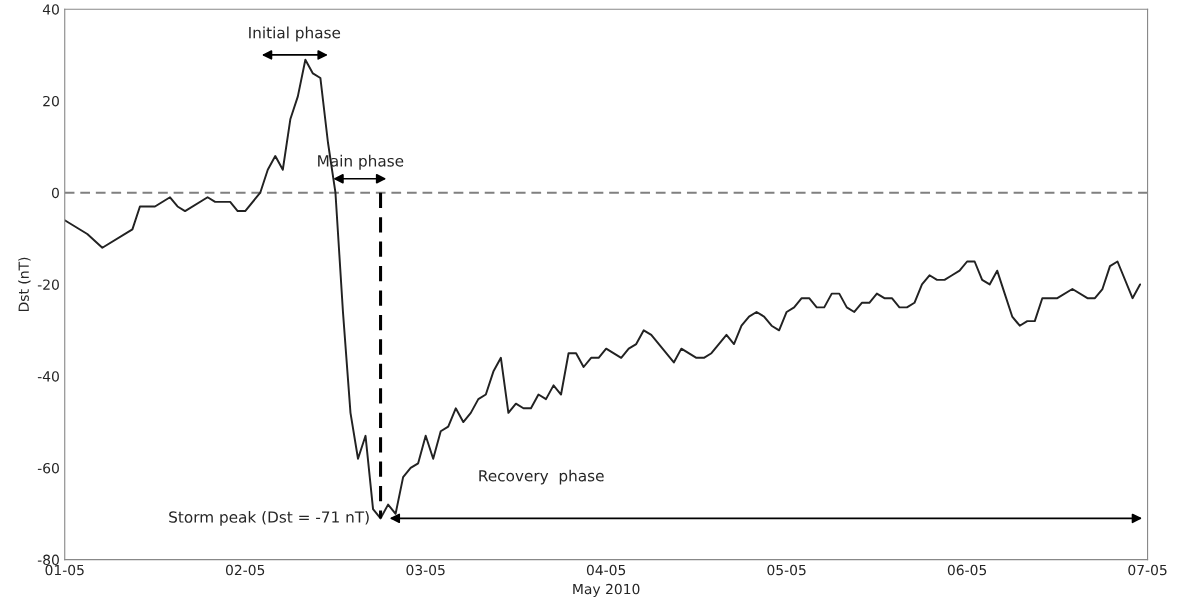  What do you see at coordinates (786, 570) in the screenshot?
I see `x-tick-label: 05-05` at bounding box center [786, 570].